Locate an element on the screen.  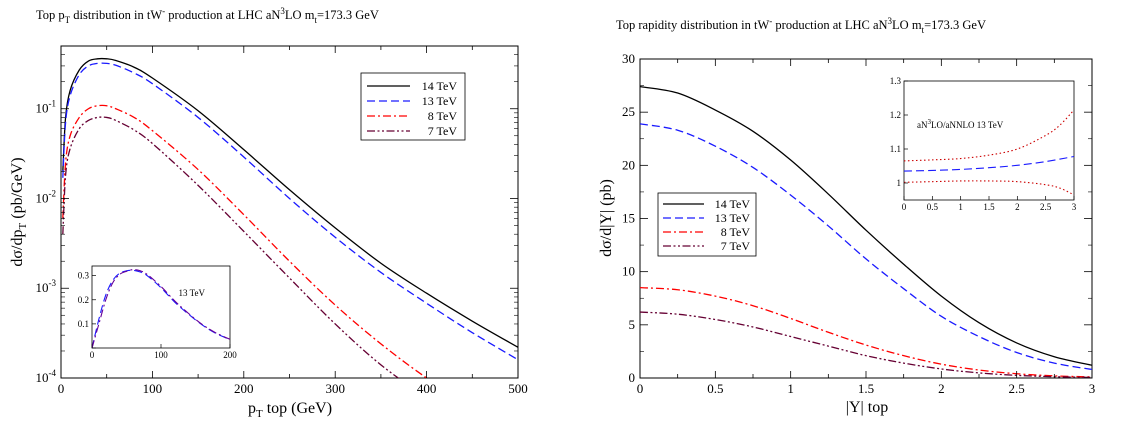
right-inset-label: aN3LO/aNNLO 13 TeV is located at coordinates (960, 124).